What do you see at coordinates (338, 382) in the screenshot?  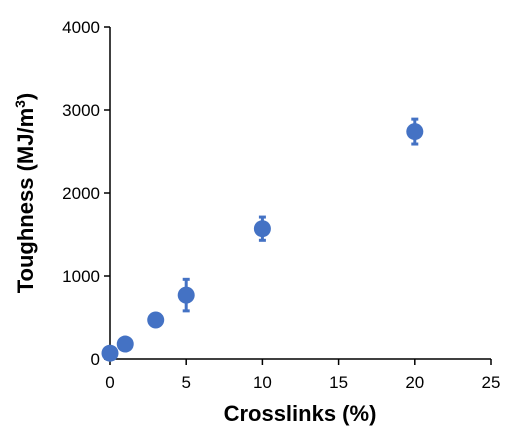 I see `x-tick-label: 15` at bounding box center [338, 382].